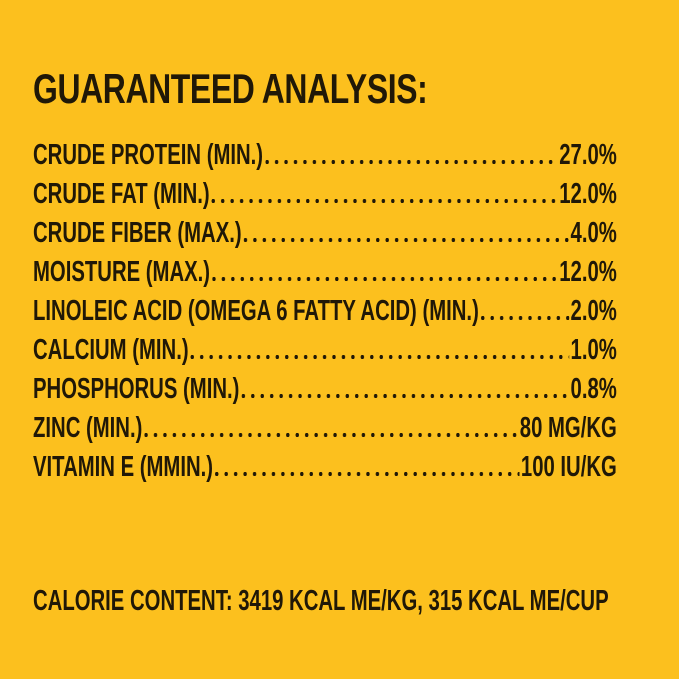 This screenshot has width=679, height=679. I want to click on nutrient-value: 100 IU/KG, so click(568, 467).